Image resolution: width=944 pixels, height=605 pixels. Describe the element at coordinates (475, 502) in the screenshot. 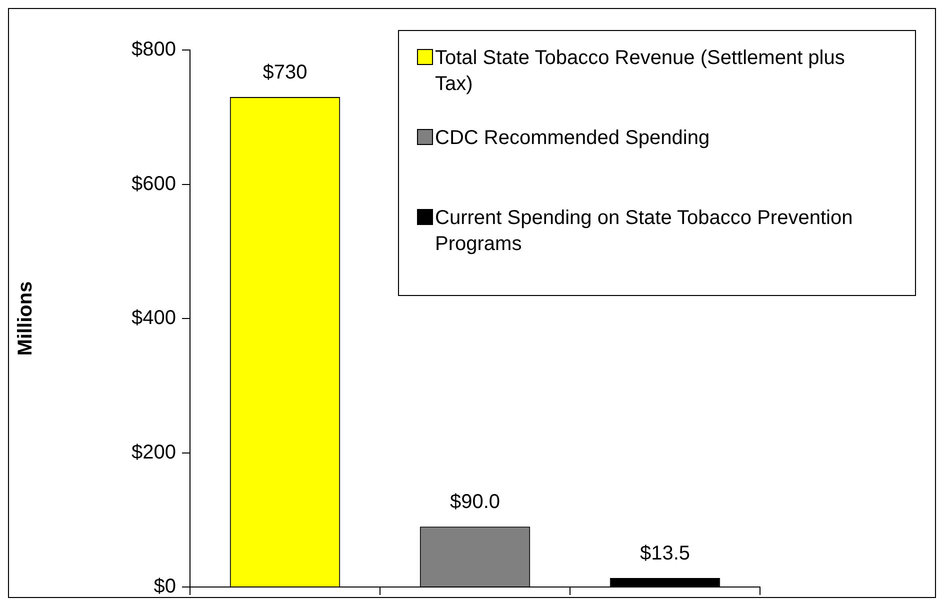

I see `data-label: $90.0` at that location.